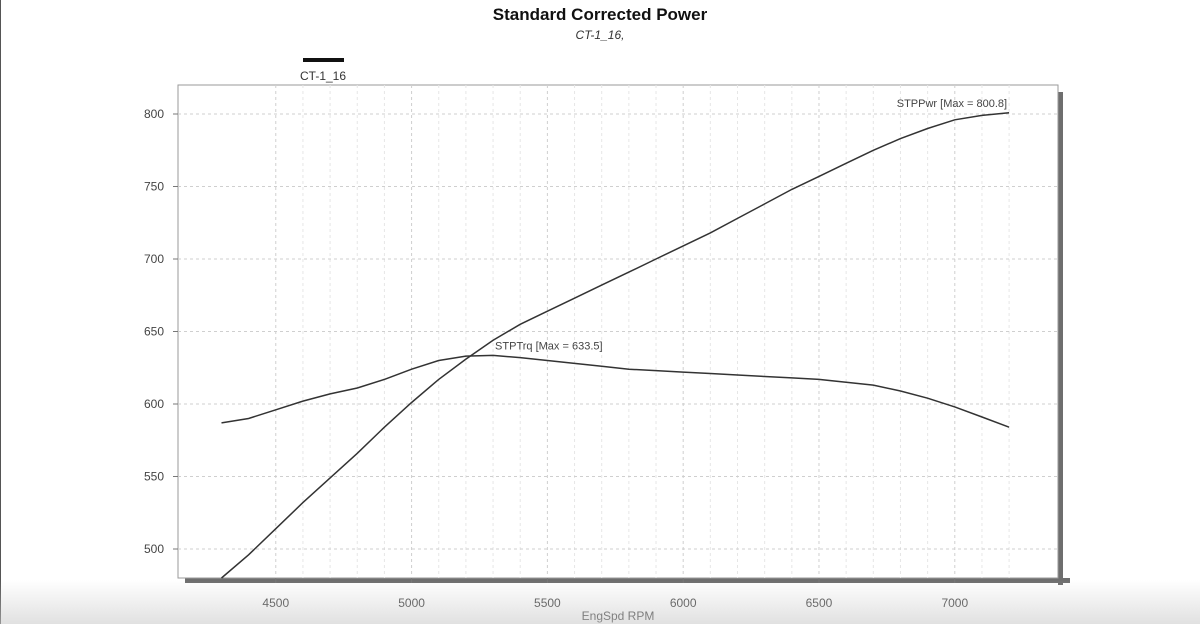 The image size is (1200, 624). I want to click on stppwr-annotation: STPPwr [Max = 800.8], so click(952, 104).